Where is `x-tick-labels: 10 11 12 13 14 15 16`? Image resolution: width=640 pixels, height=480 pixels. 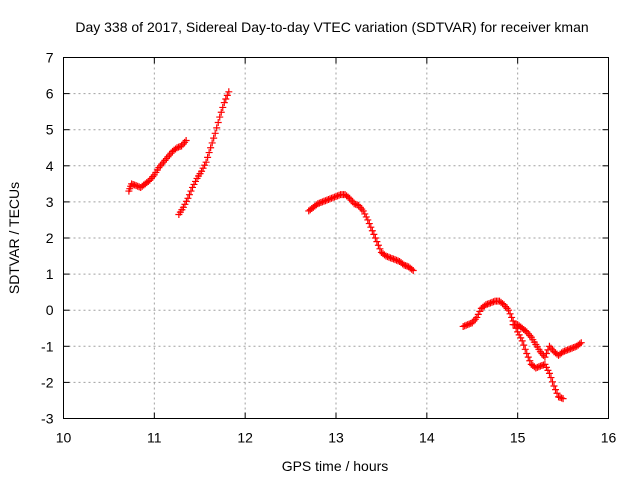 x-tick-labels: 10 11 12 13 14 15 16 is located at coordinates (336, 438).